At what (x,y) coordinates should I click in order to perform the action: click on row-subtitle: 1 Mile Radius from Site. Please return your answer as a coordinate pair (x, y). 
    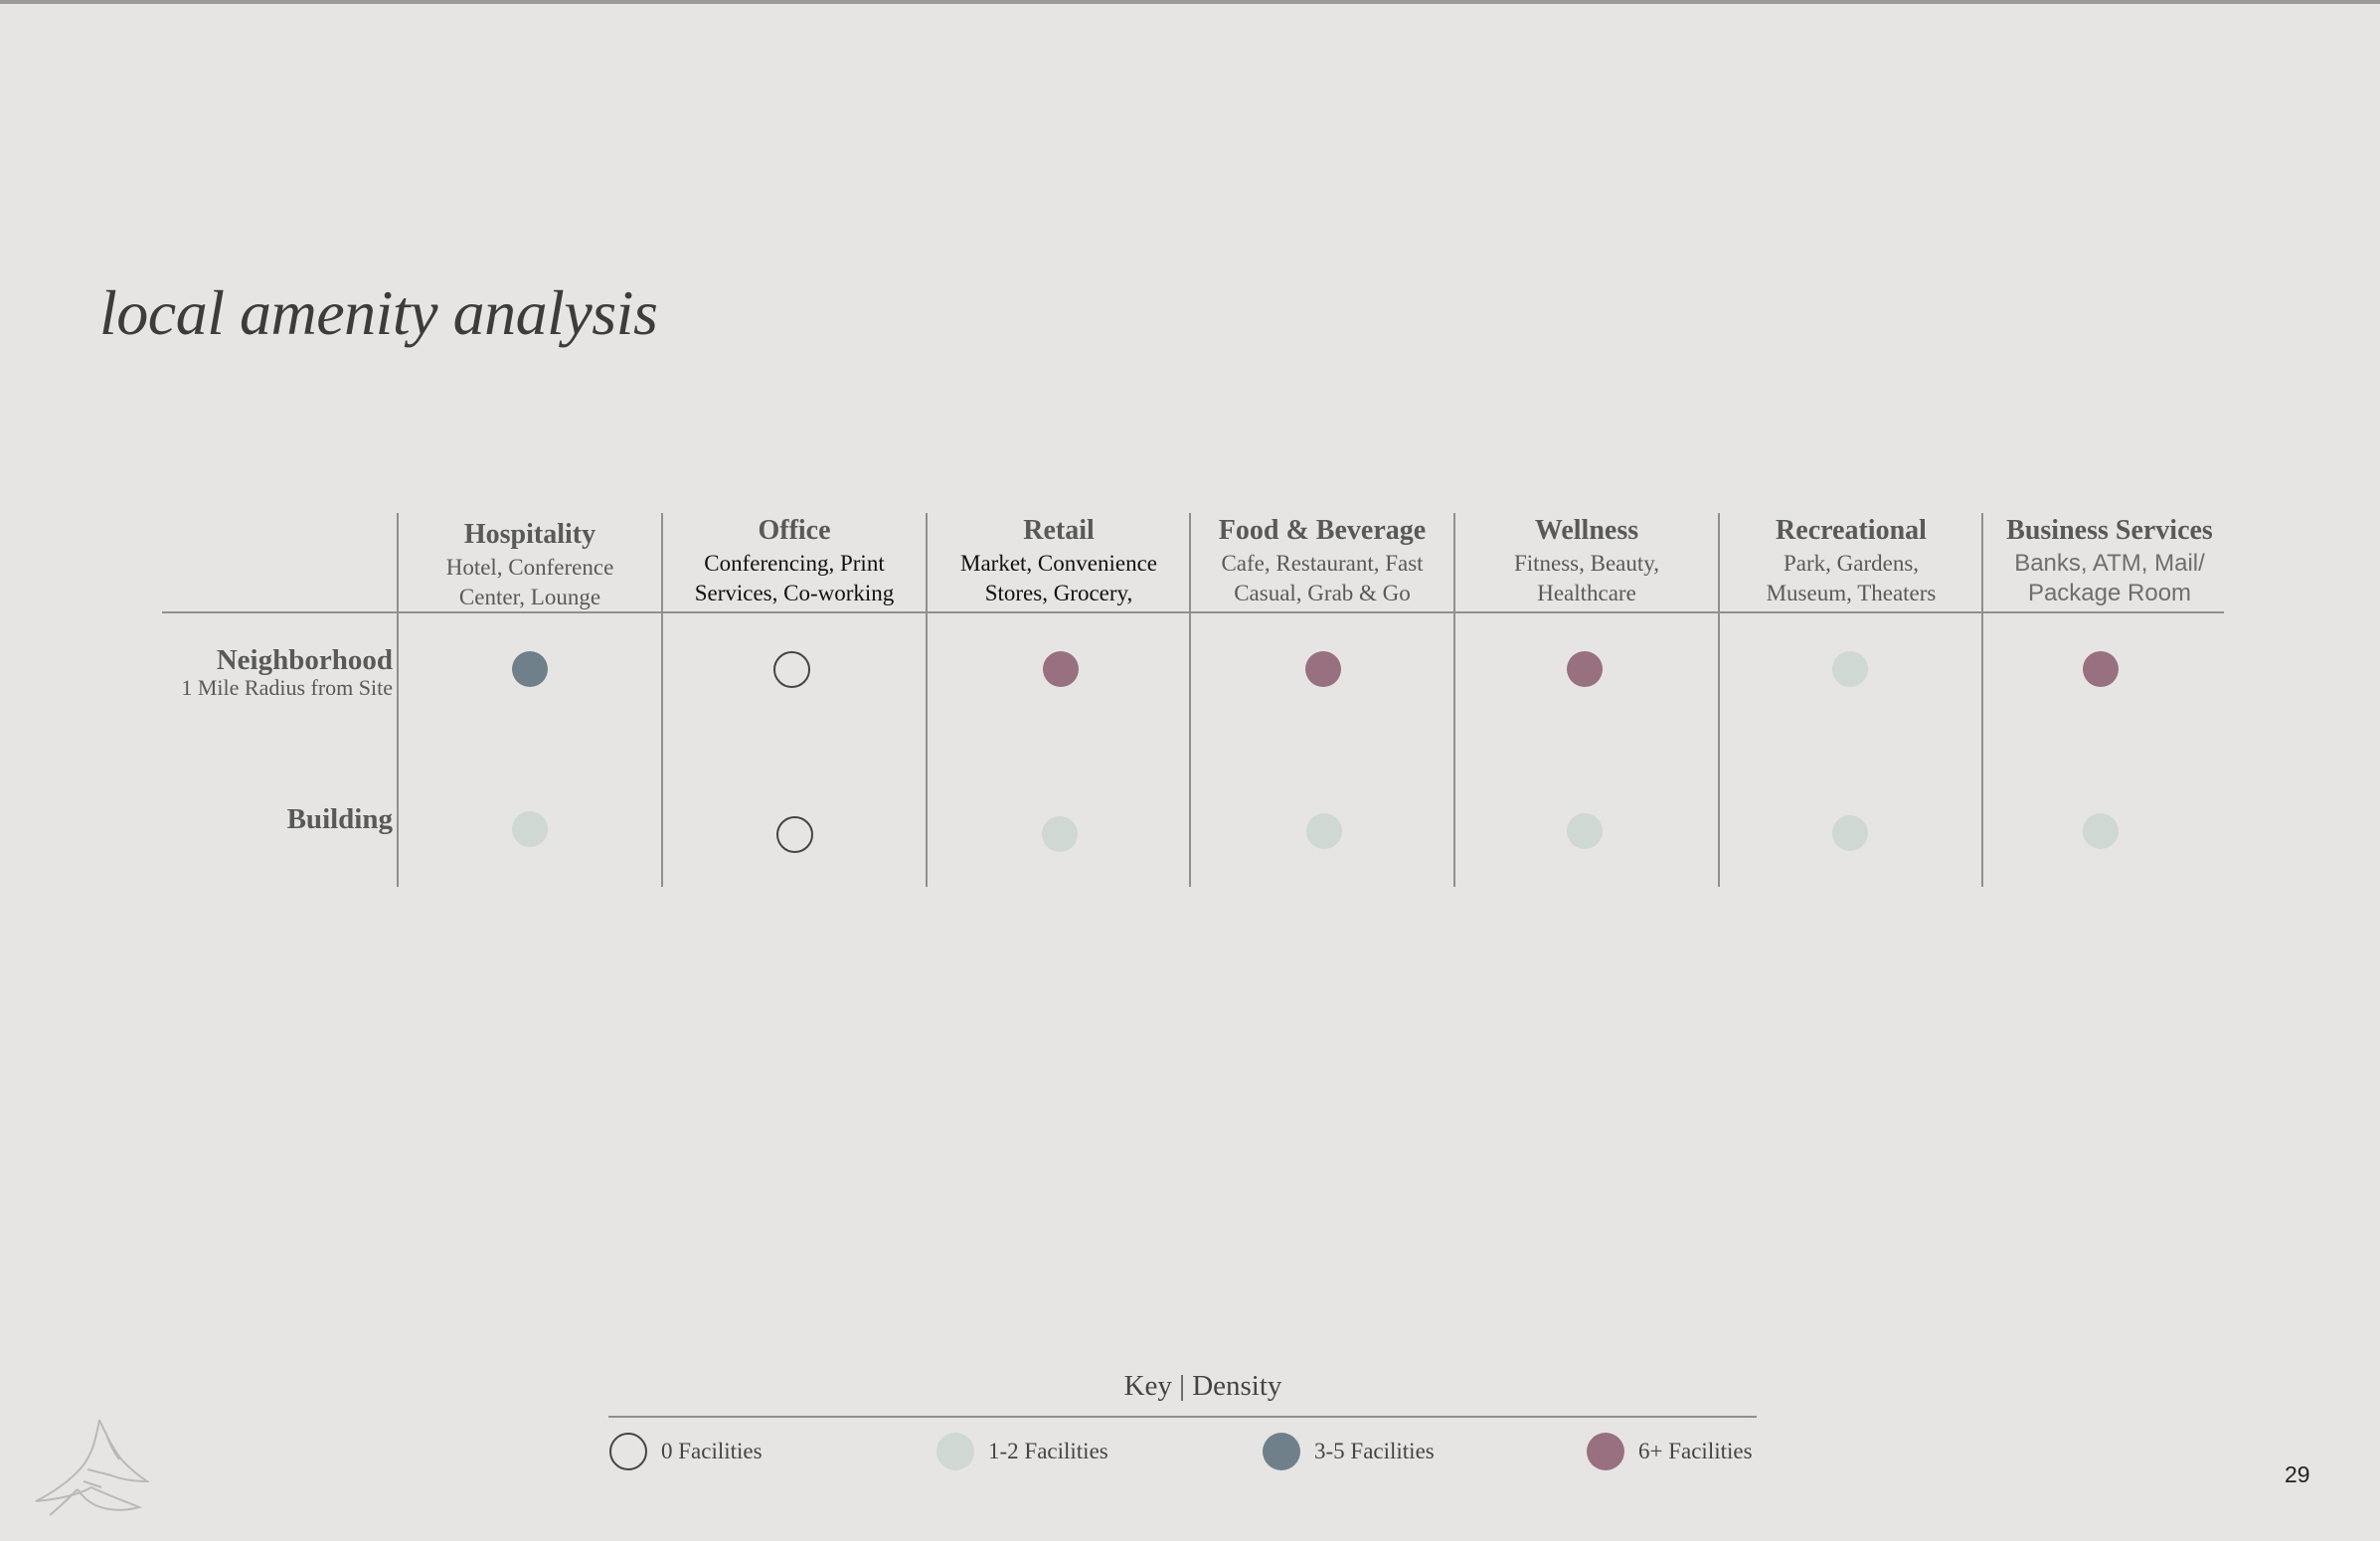
    Looking at the image, I should click on (287, 687).